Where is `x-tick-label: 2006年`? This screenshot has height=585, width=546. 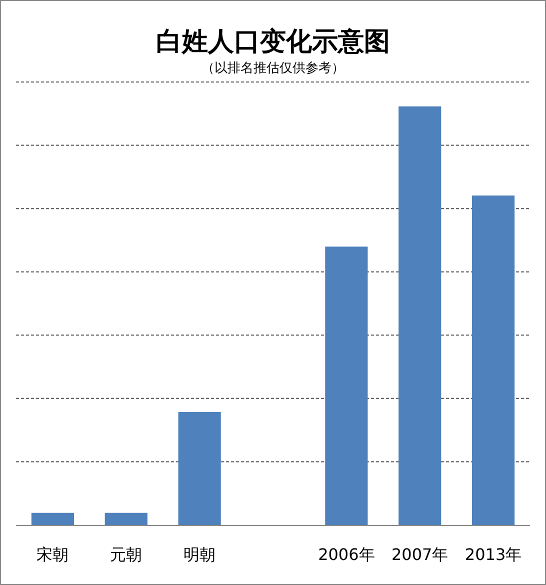 x-tick-label: 2006年 is located at coordinates (346, 554).